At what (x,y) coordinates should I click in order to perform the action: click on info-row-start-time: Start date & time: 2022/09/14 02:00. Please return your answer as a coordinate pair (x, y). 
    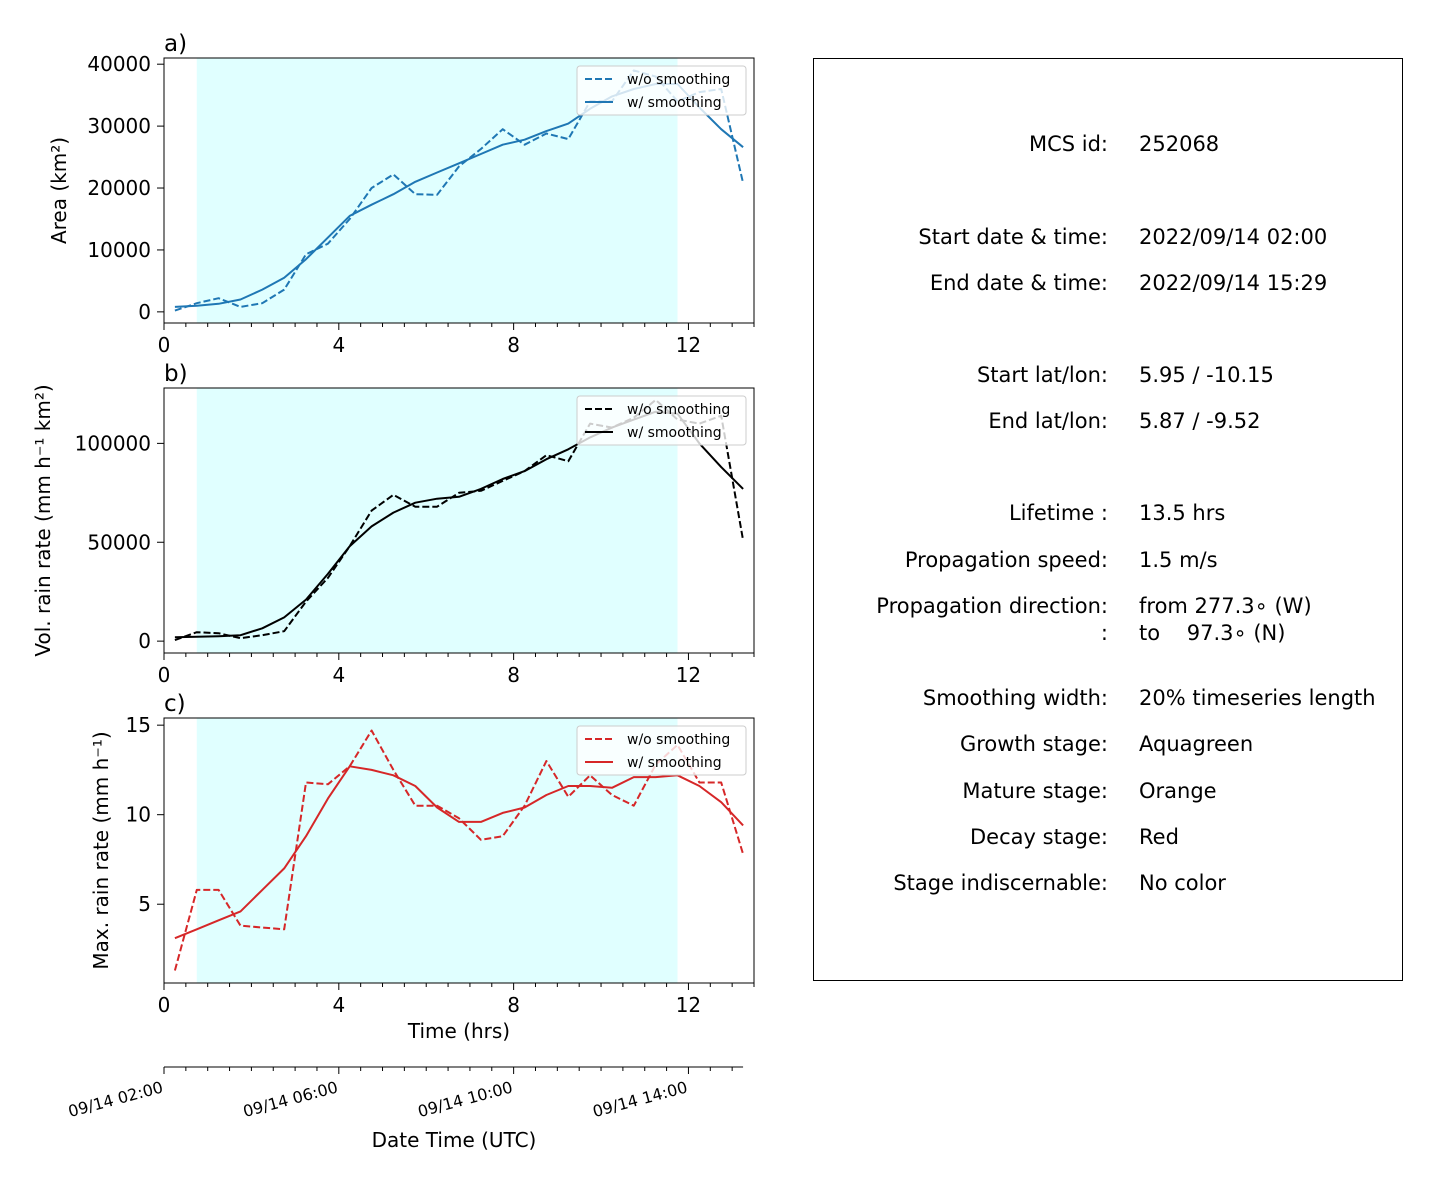
    Looking at the image, I should click on (1109, 237).